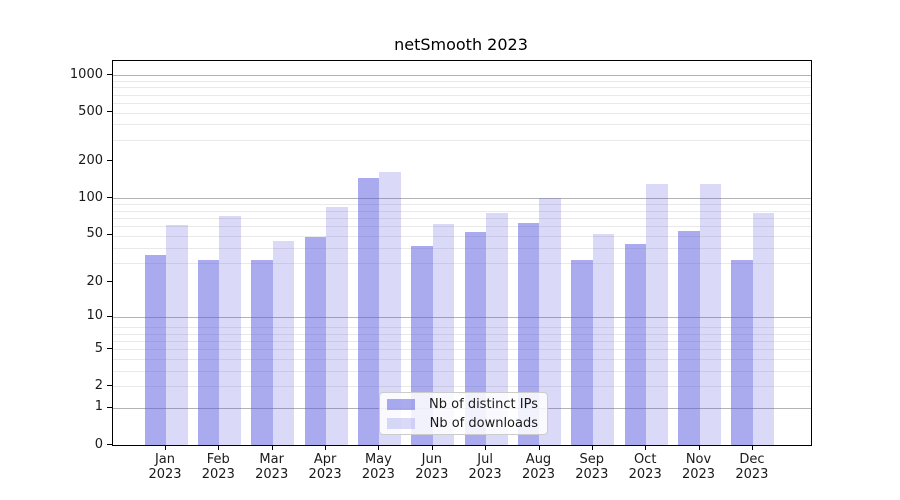 The height and width of the screenshot is (500, 900). I want to click on y-tick-label: 2, so click(98, 385).